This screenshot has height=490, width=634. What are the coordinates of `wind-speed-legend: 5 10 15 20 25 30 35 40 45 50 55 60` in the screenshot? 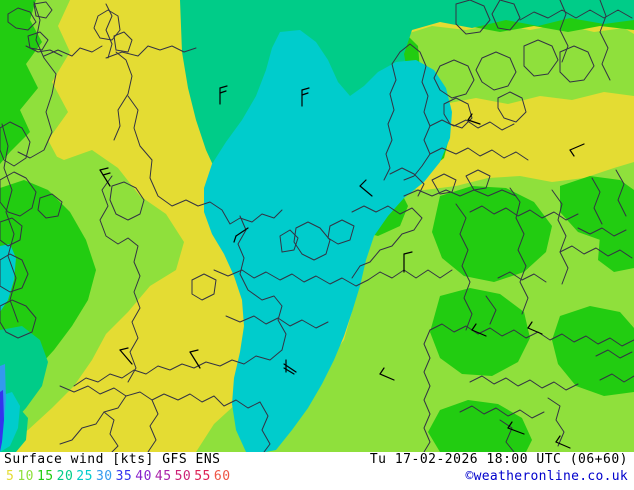 It's located at (120, 476).